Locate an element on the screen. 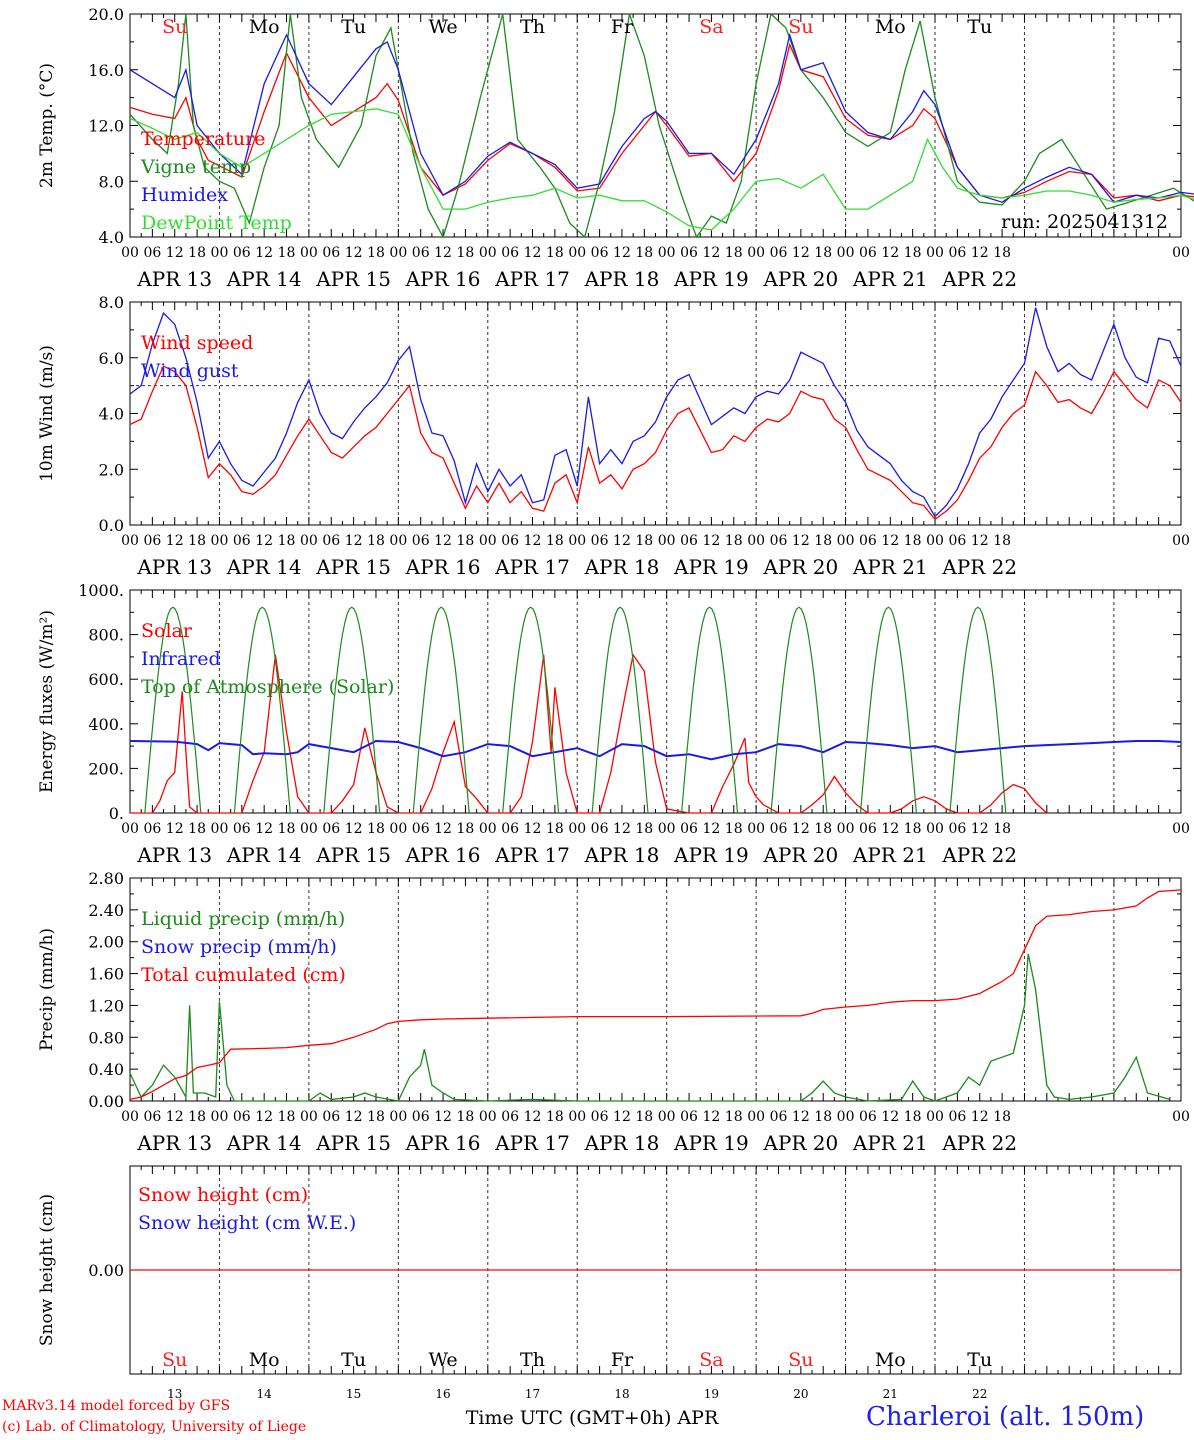 The height and width of the screenshot is (1440, 1194). weekday-label: Mo is located at coordinates (264, 1360).